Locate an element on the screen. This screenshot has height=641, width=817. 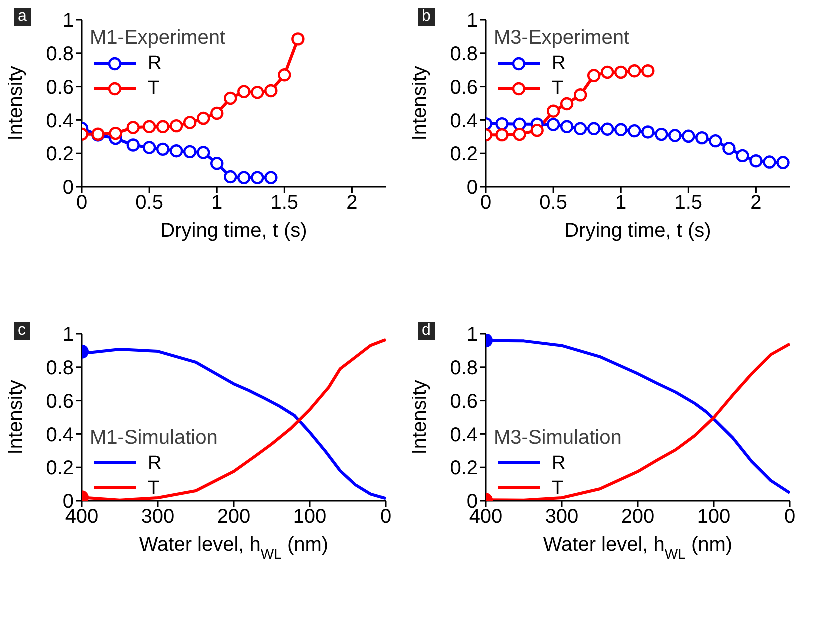
text: a is located at coordinates (22, 17).